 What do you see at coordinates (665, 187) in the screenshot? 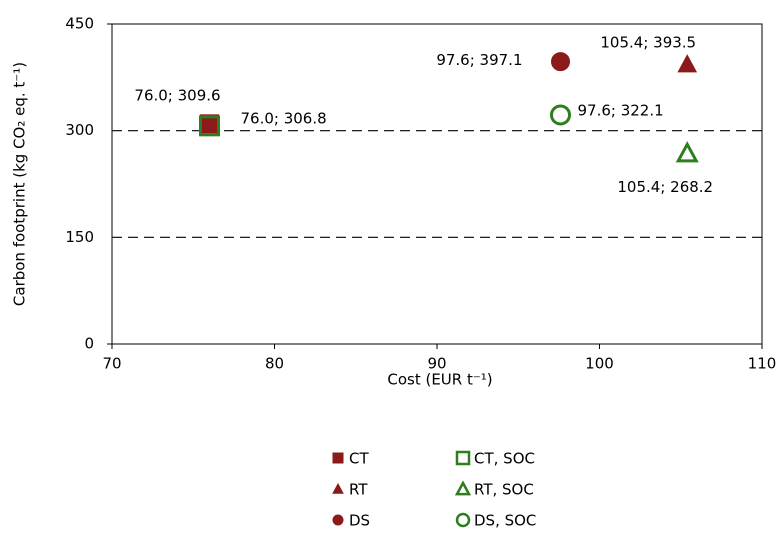
I see `data-label: 105.4; 268.2` at bounding box center [665, 187].